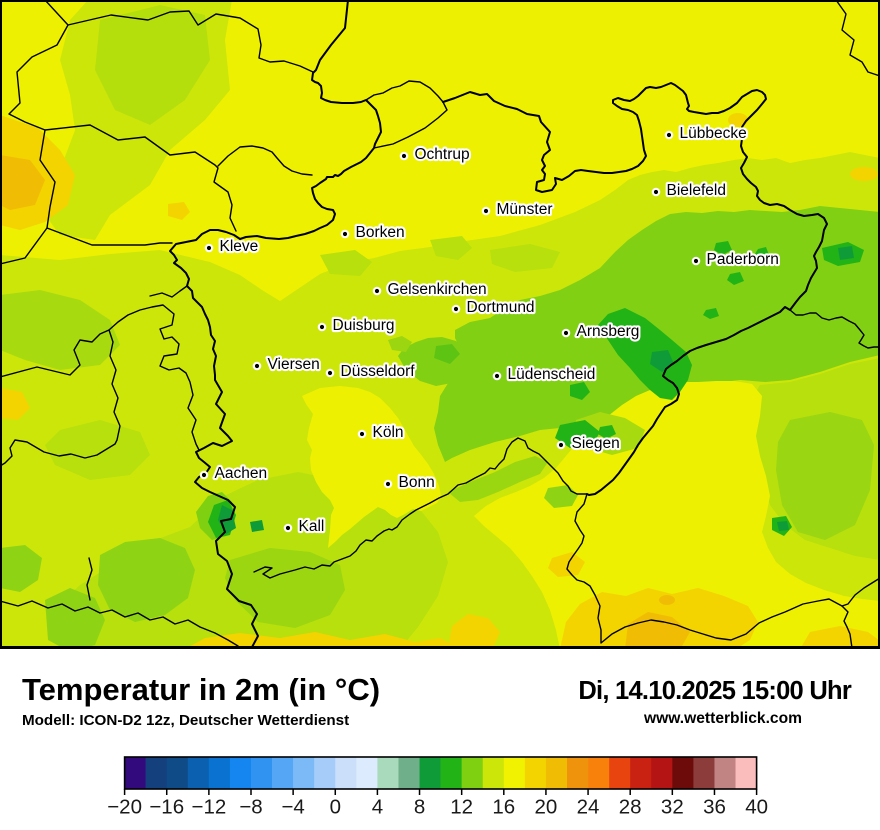 The image size is (880, 830). I want to click on svg-text: Münster, so click(525, 209).